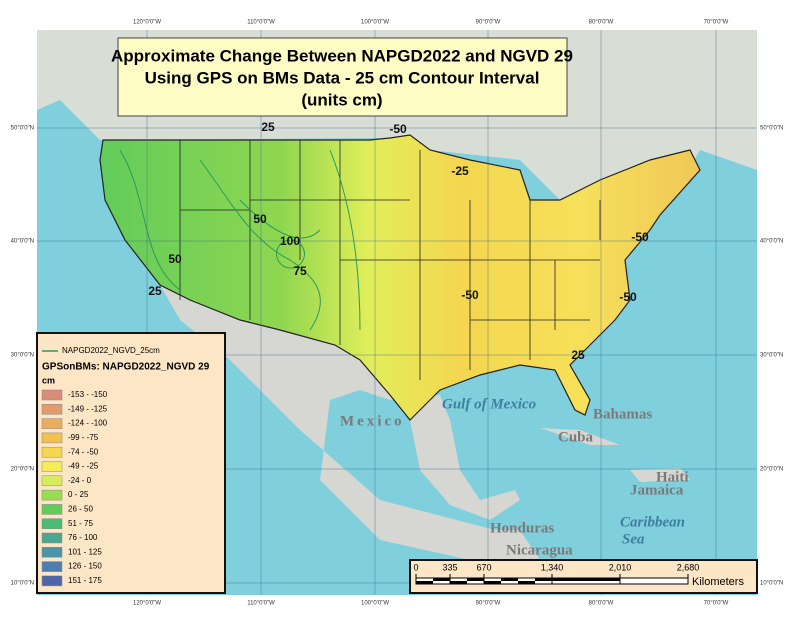  What do you see at coordinates (290, 241) in the screenshot?
I see `contour-label: 100` at bounding box center [290, 241].